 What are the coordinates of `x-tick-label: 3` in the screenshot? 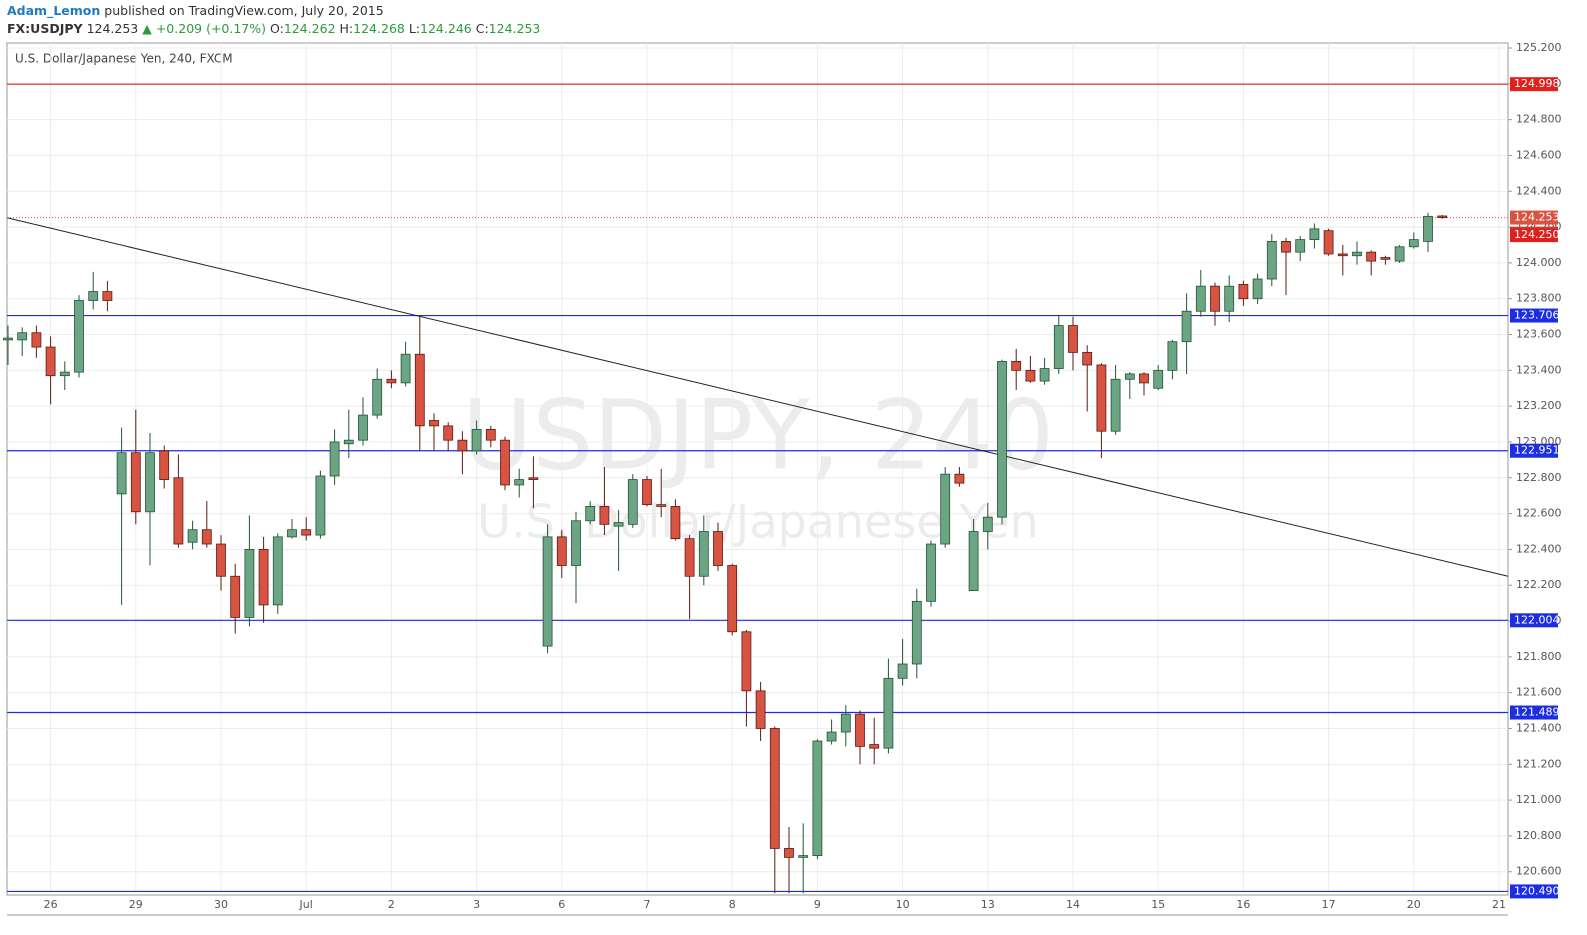 It's located at (476, 904).